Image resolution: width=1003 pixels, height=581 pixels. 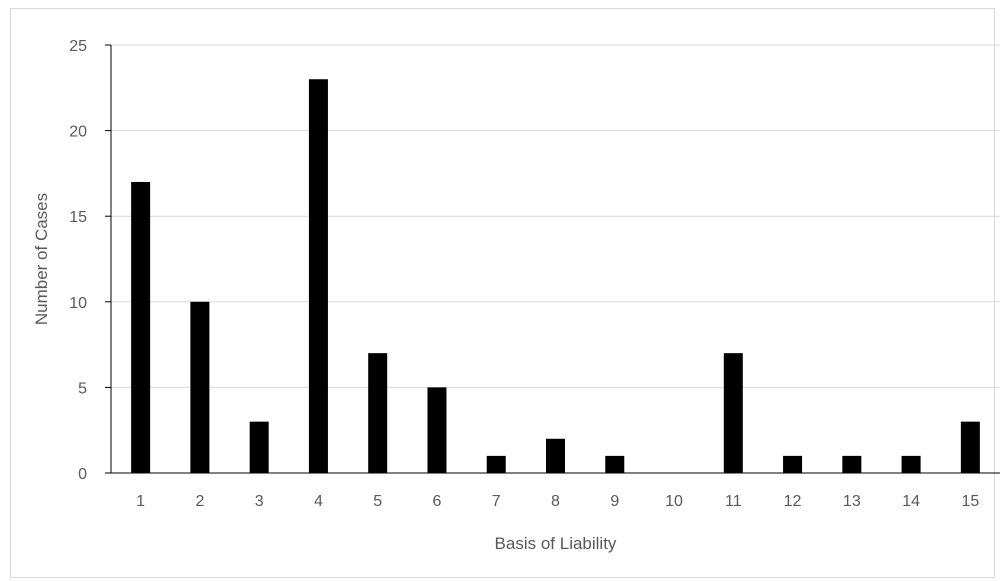 What do you see at coordinates (78, 217) in the screenshot?
I see `y-tick-label: 15` at bounding box center [78, 217].